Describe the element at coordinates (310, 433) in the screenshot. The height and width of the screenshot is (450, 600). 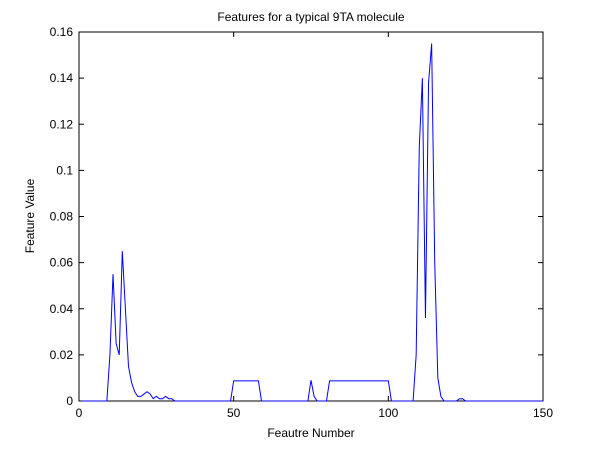
I see `x-axis-label: Feautre Number` at that location.